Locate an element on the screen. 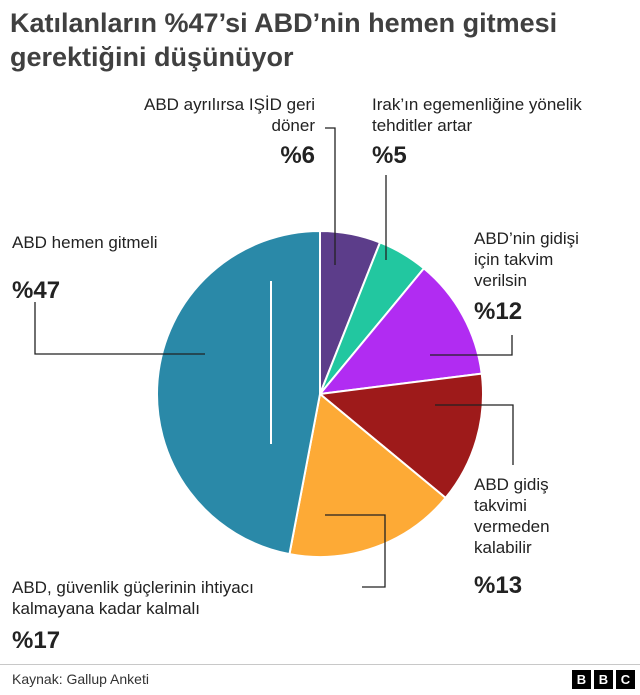 This screenshot has width=640, height=695. leader-line-hemen is located at coordinates (119, 328).